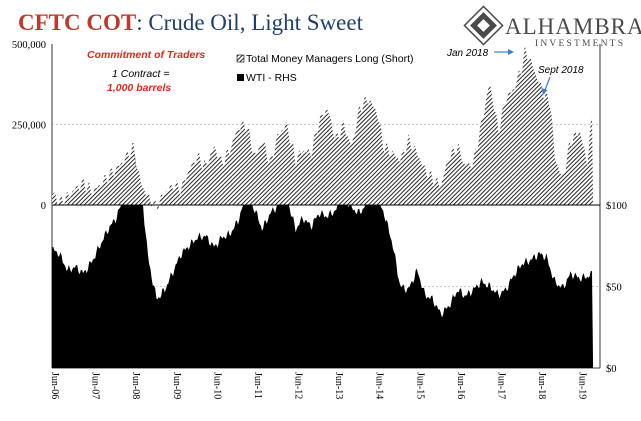  What do you see at coordinates (515, 71) in the screenshot?
I see `annotations: Jan 2018 Sept 2018` at bounding box center [515, 71].